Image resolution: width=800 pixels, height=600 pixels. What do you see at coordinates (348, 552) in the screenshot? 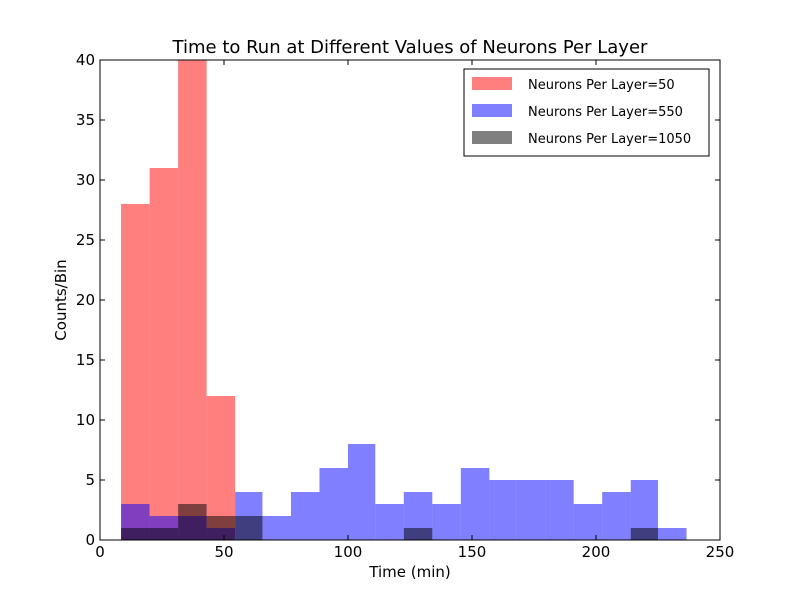
I see `x-tick-label: 100` at bounding box center [348, 552].